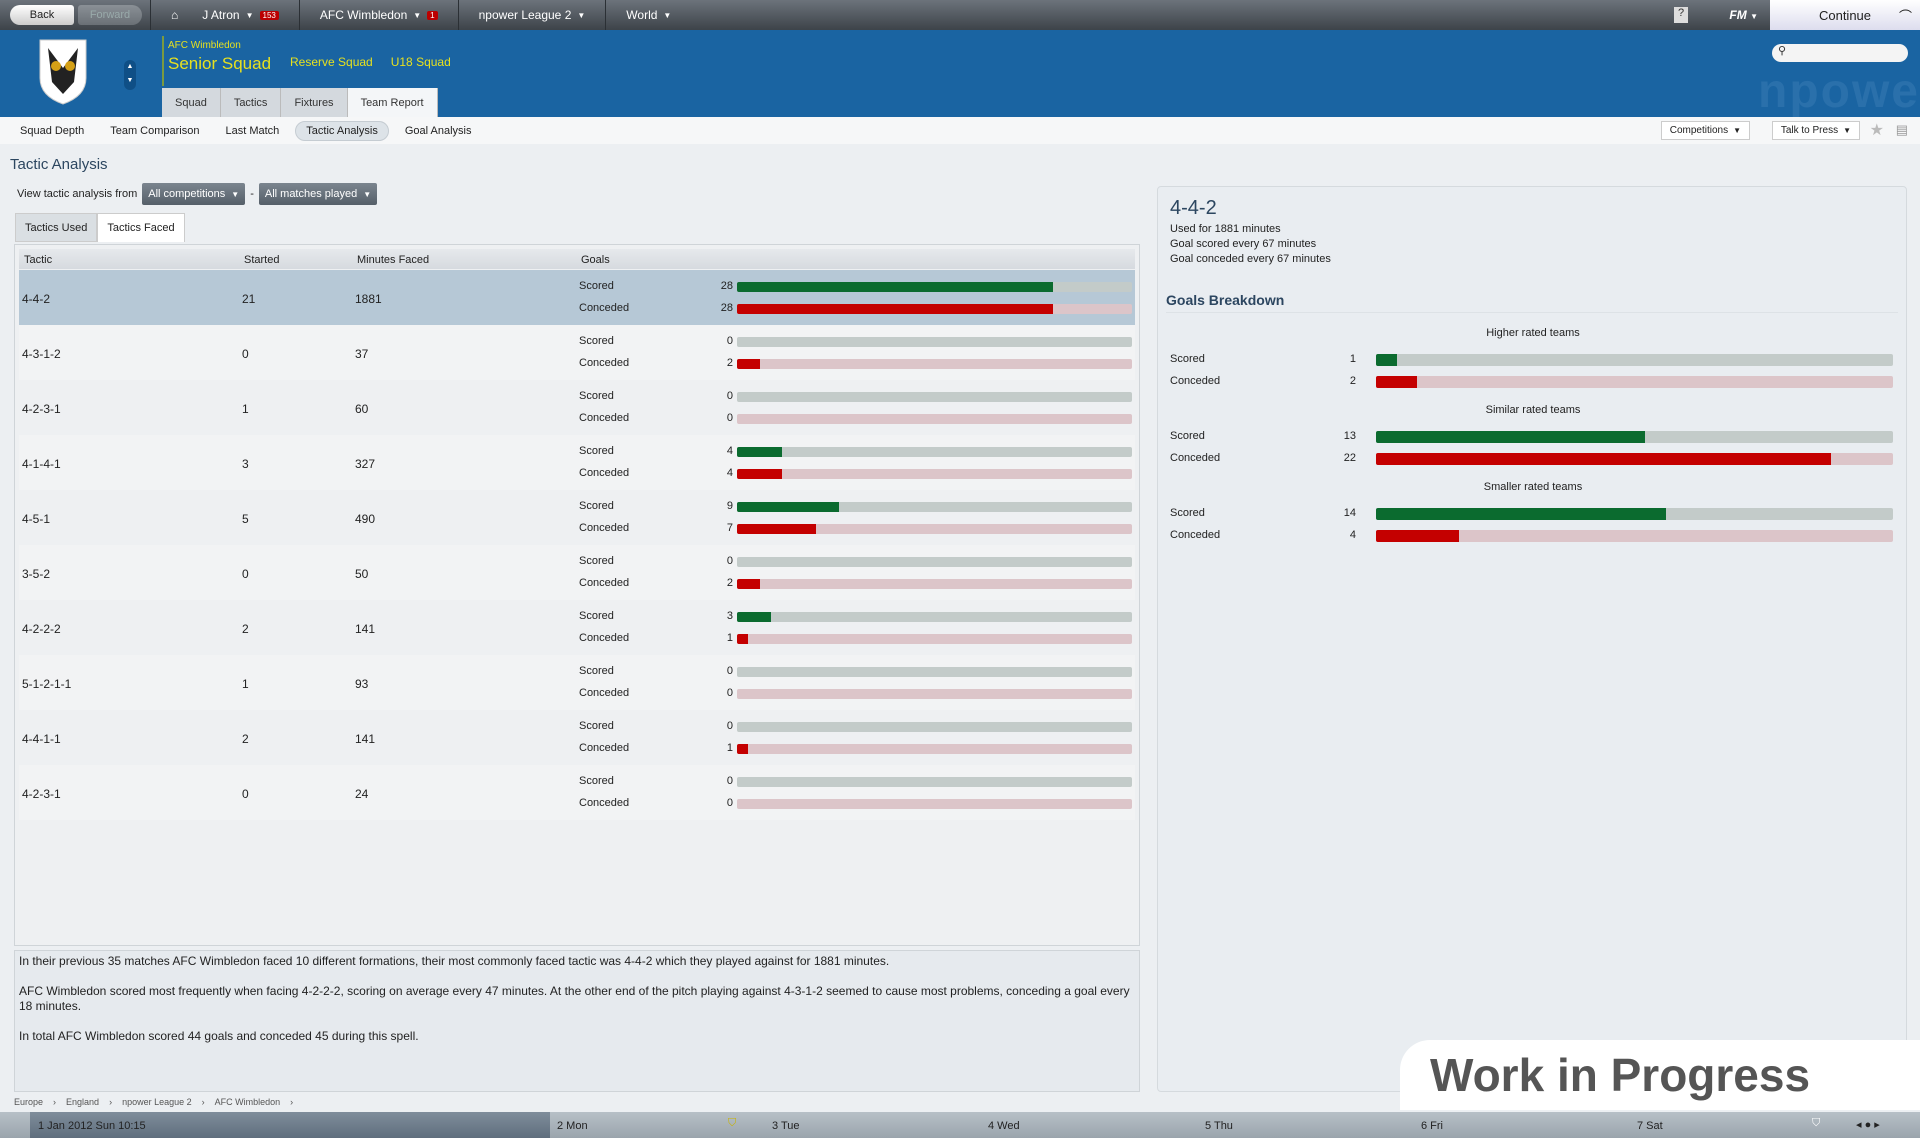 This screenshot has height=1138, width=1920. Describe the element at coordinates (432, 15) in the screenshot. I see `news-badge: 1` at that location.